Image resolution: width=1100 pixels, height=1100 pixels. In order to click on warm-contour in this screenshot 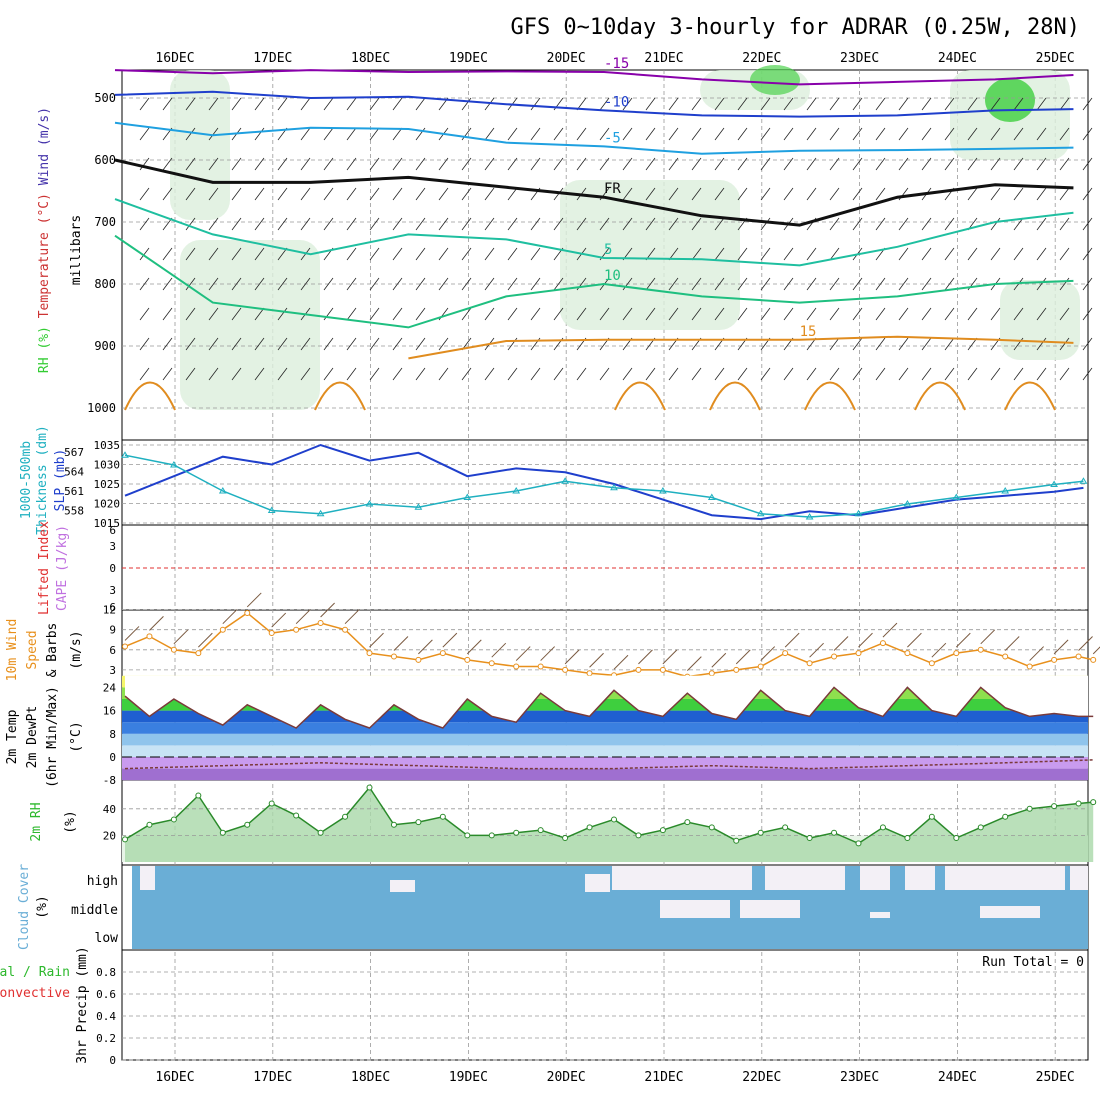, I will do `click(150, 396)`.